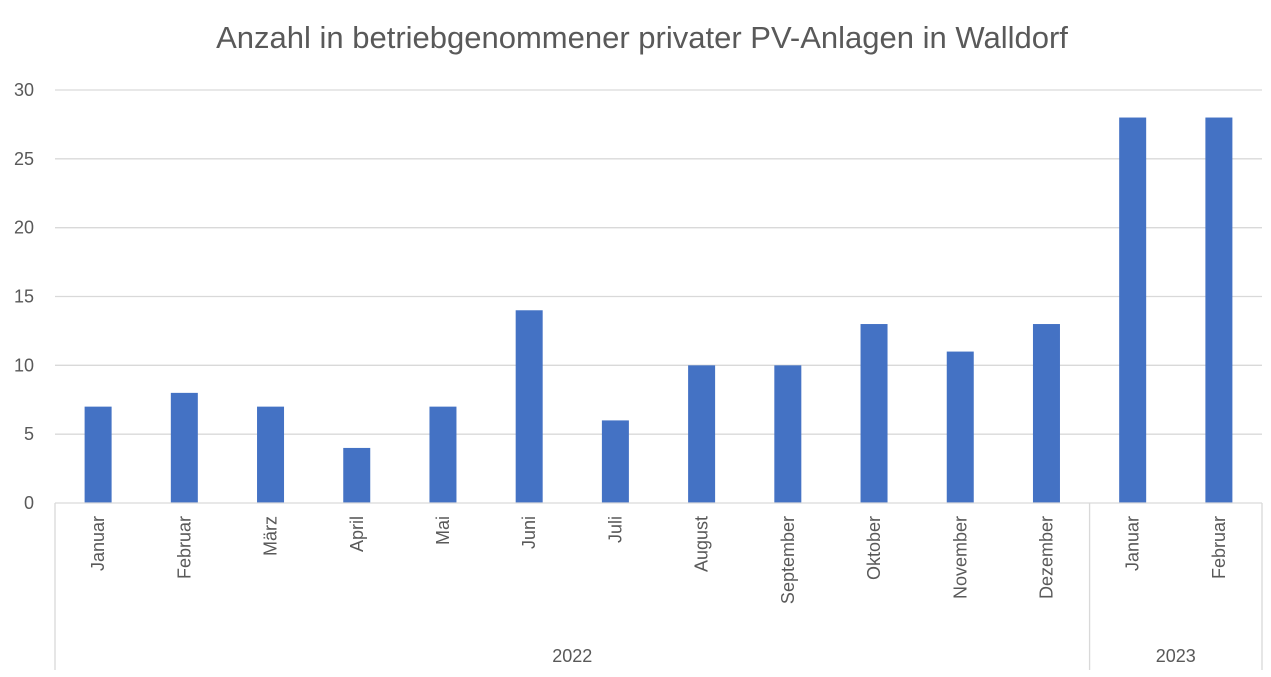 The height and width of the screenshot is (677, 1271). Describe the element at coordinates (29, 434) in the screenshot. I see `y-tick-label: 5` at that location.